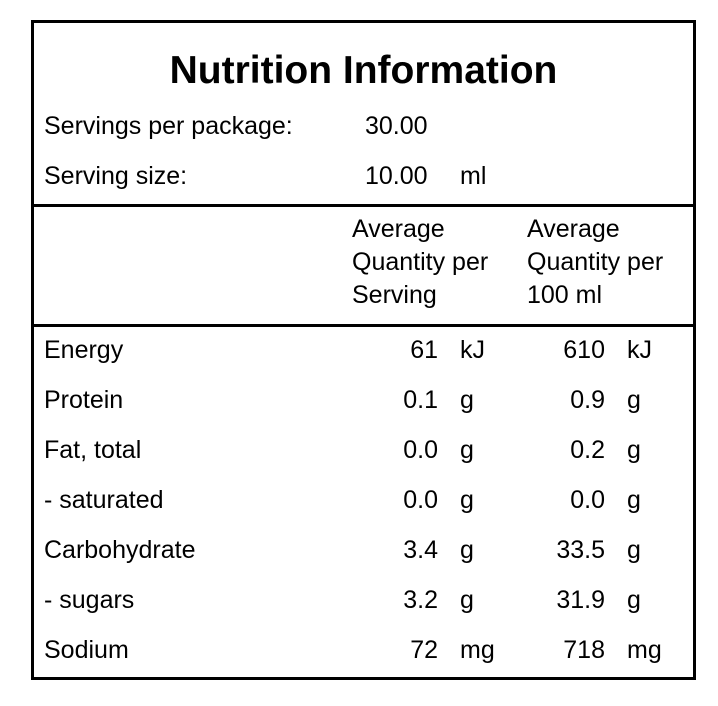 The height and width of the screenshot is (706, 718). I want to click on per100-value: 0.9, so click(587, 400).